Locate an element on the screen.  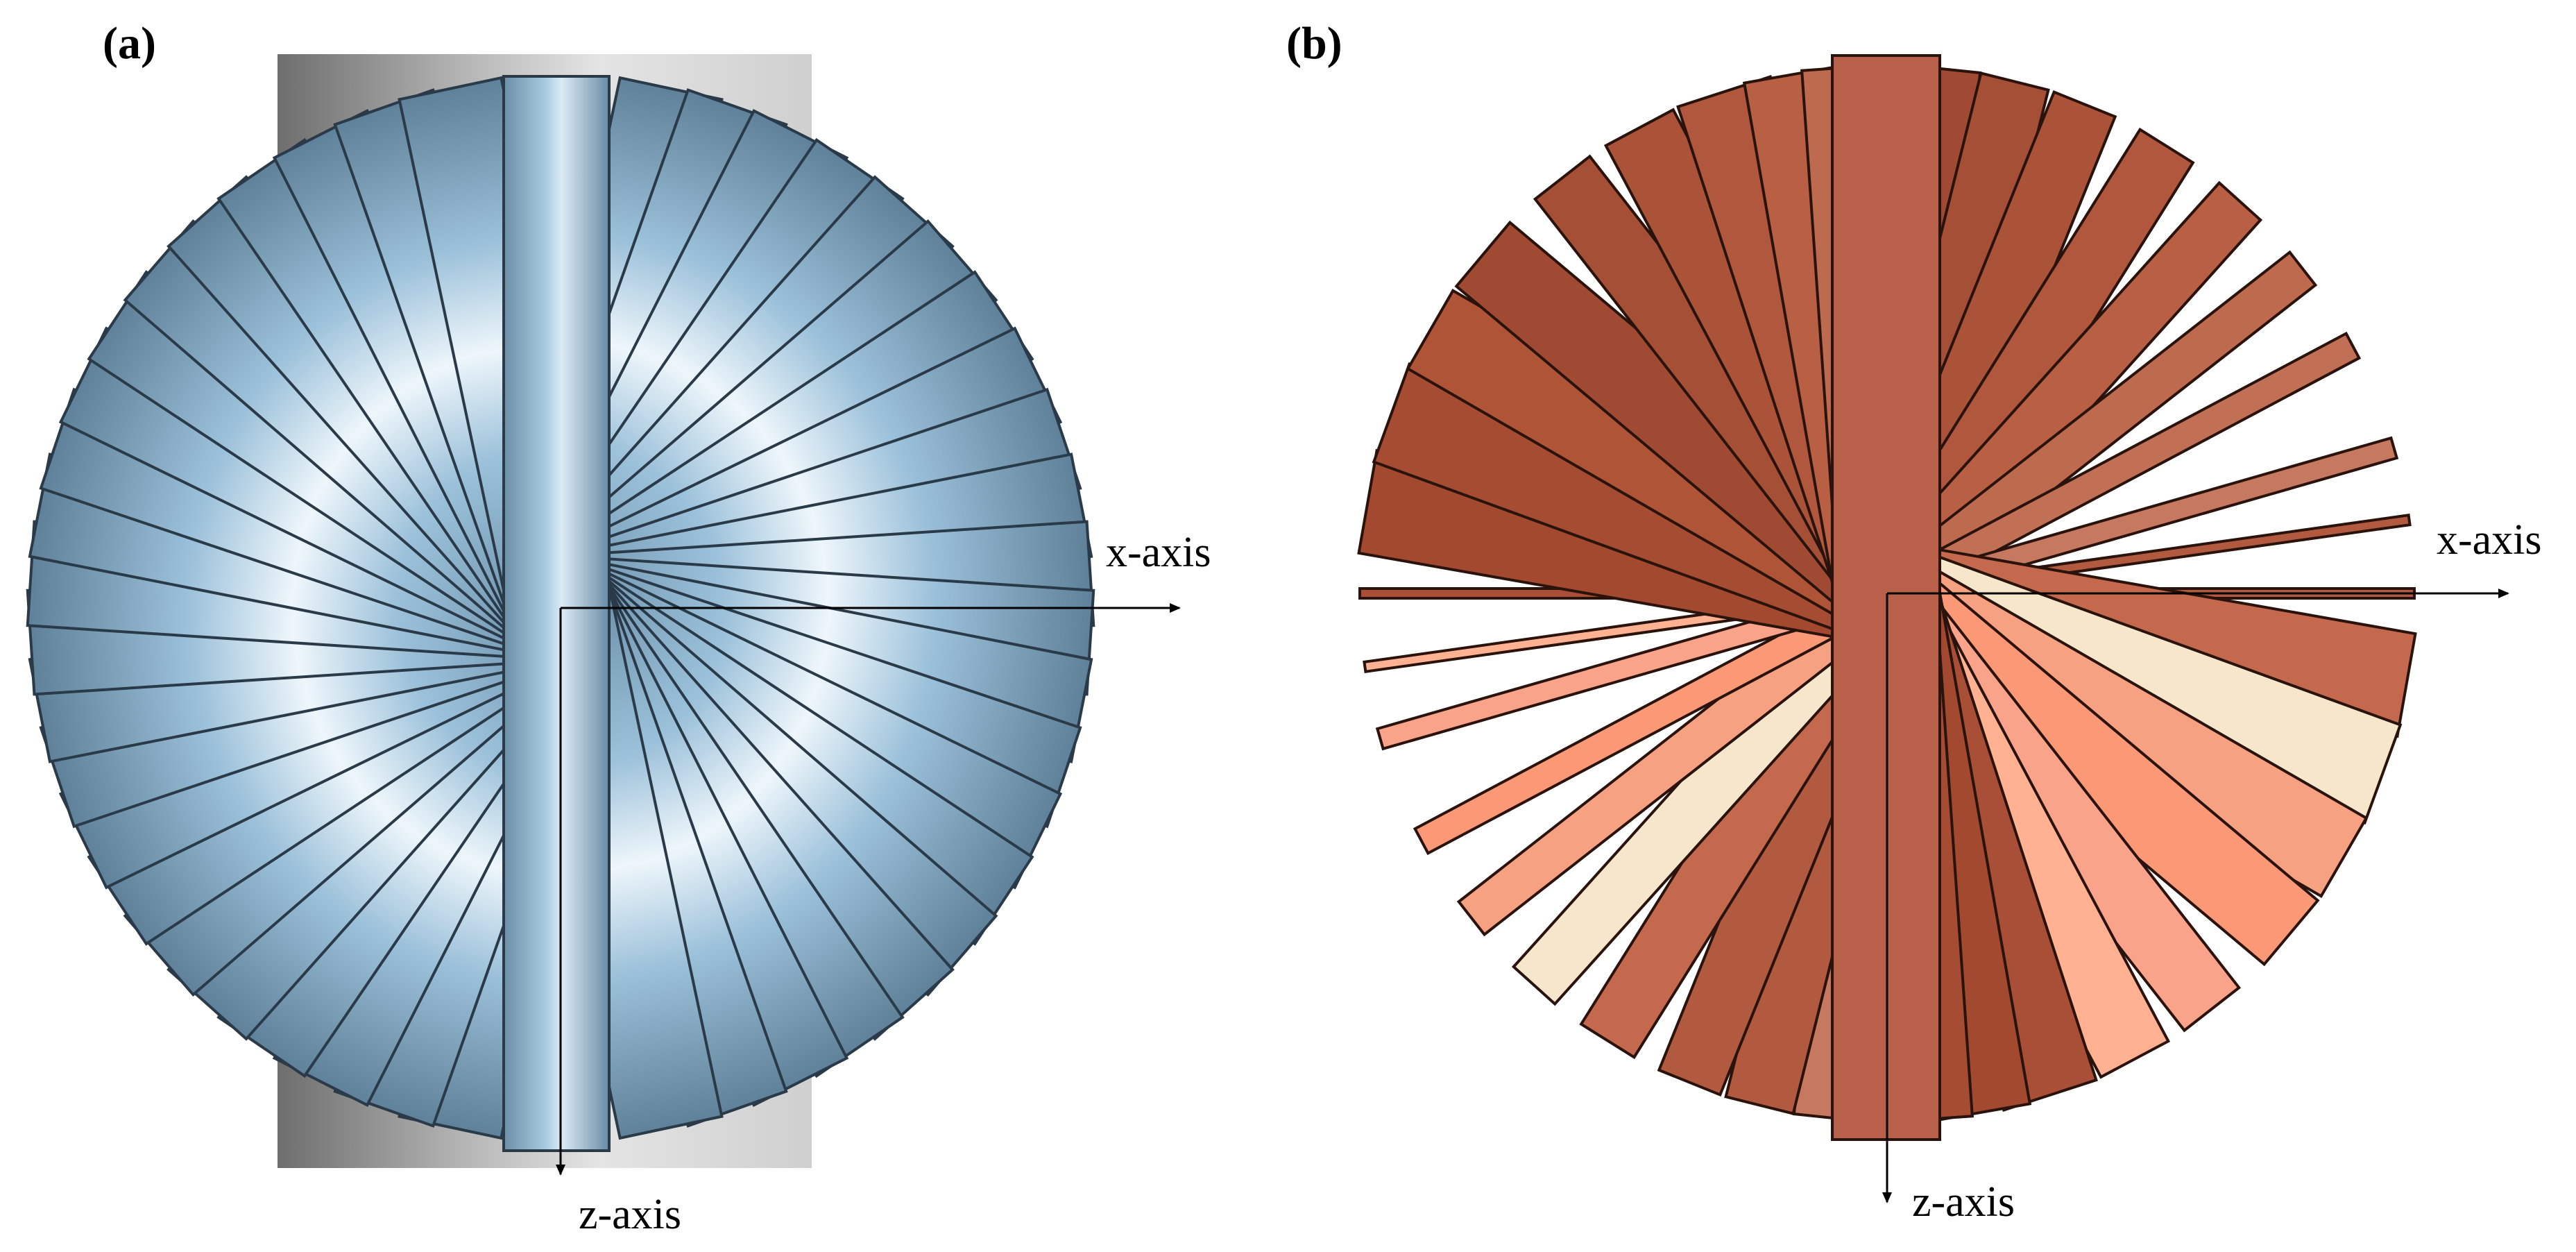
axes-b: x-axis z-axis is located at coordinates (2212, 871).